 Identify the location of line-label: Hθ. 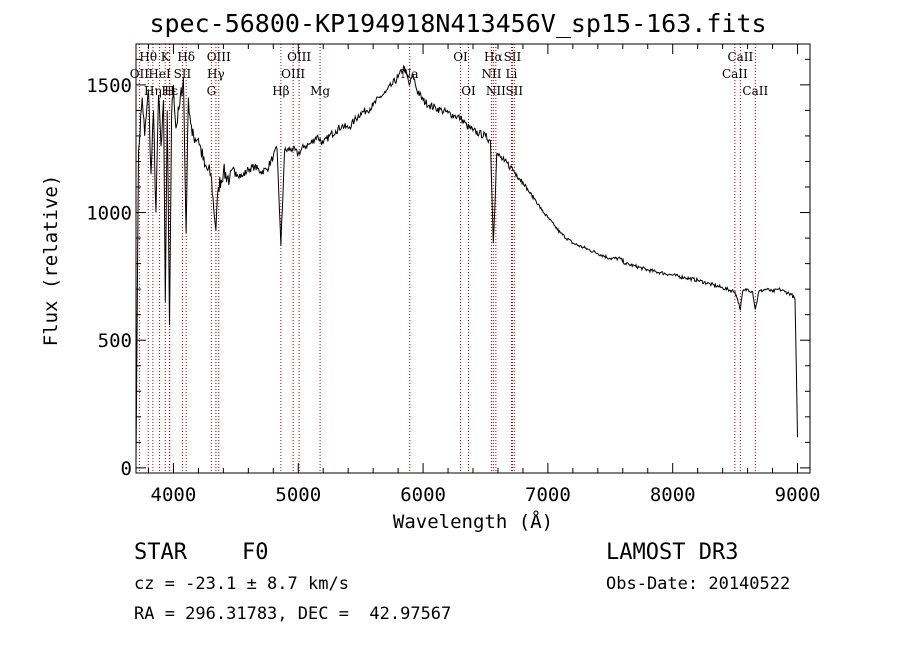
(148, 57).